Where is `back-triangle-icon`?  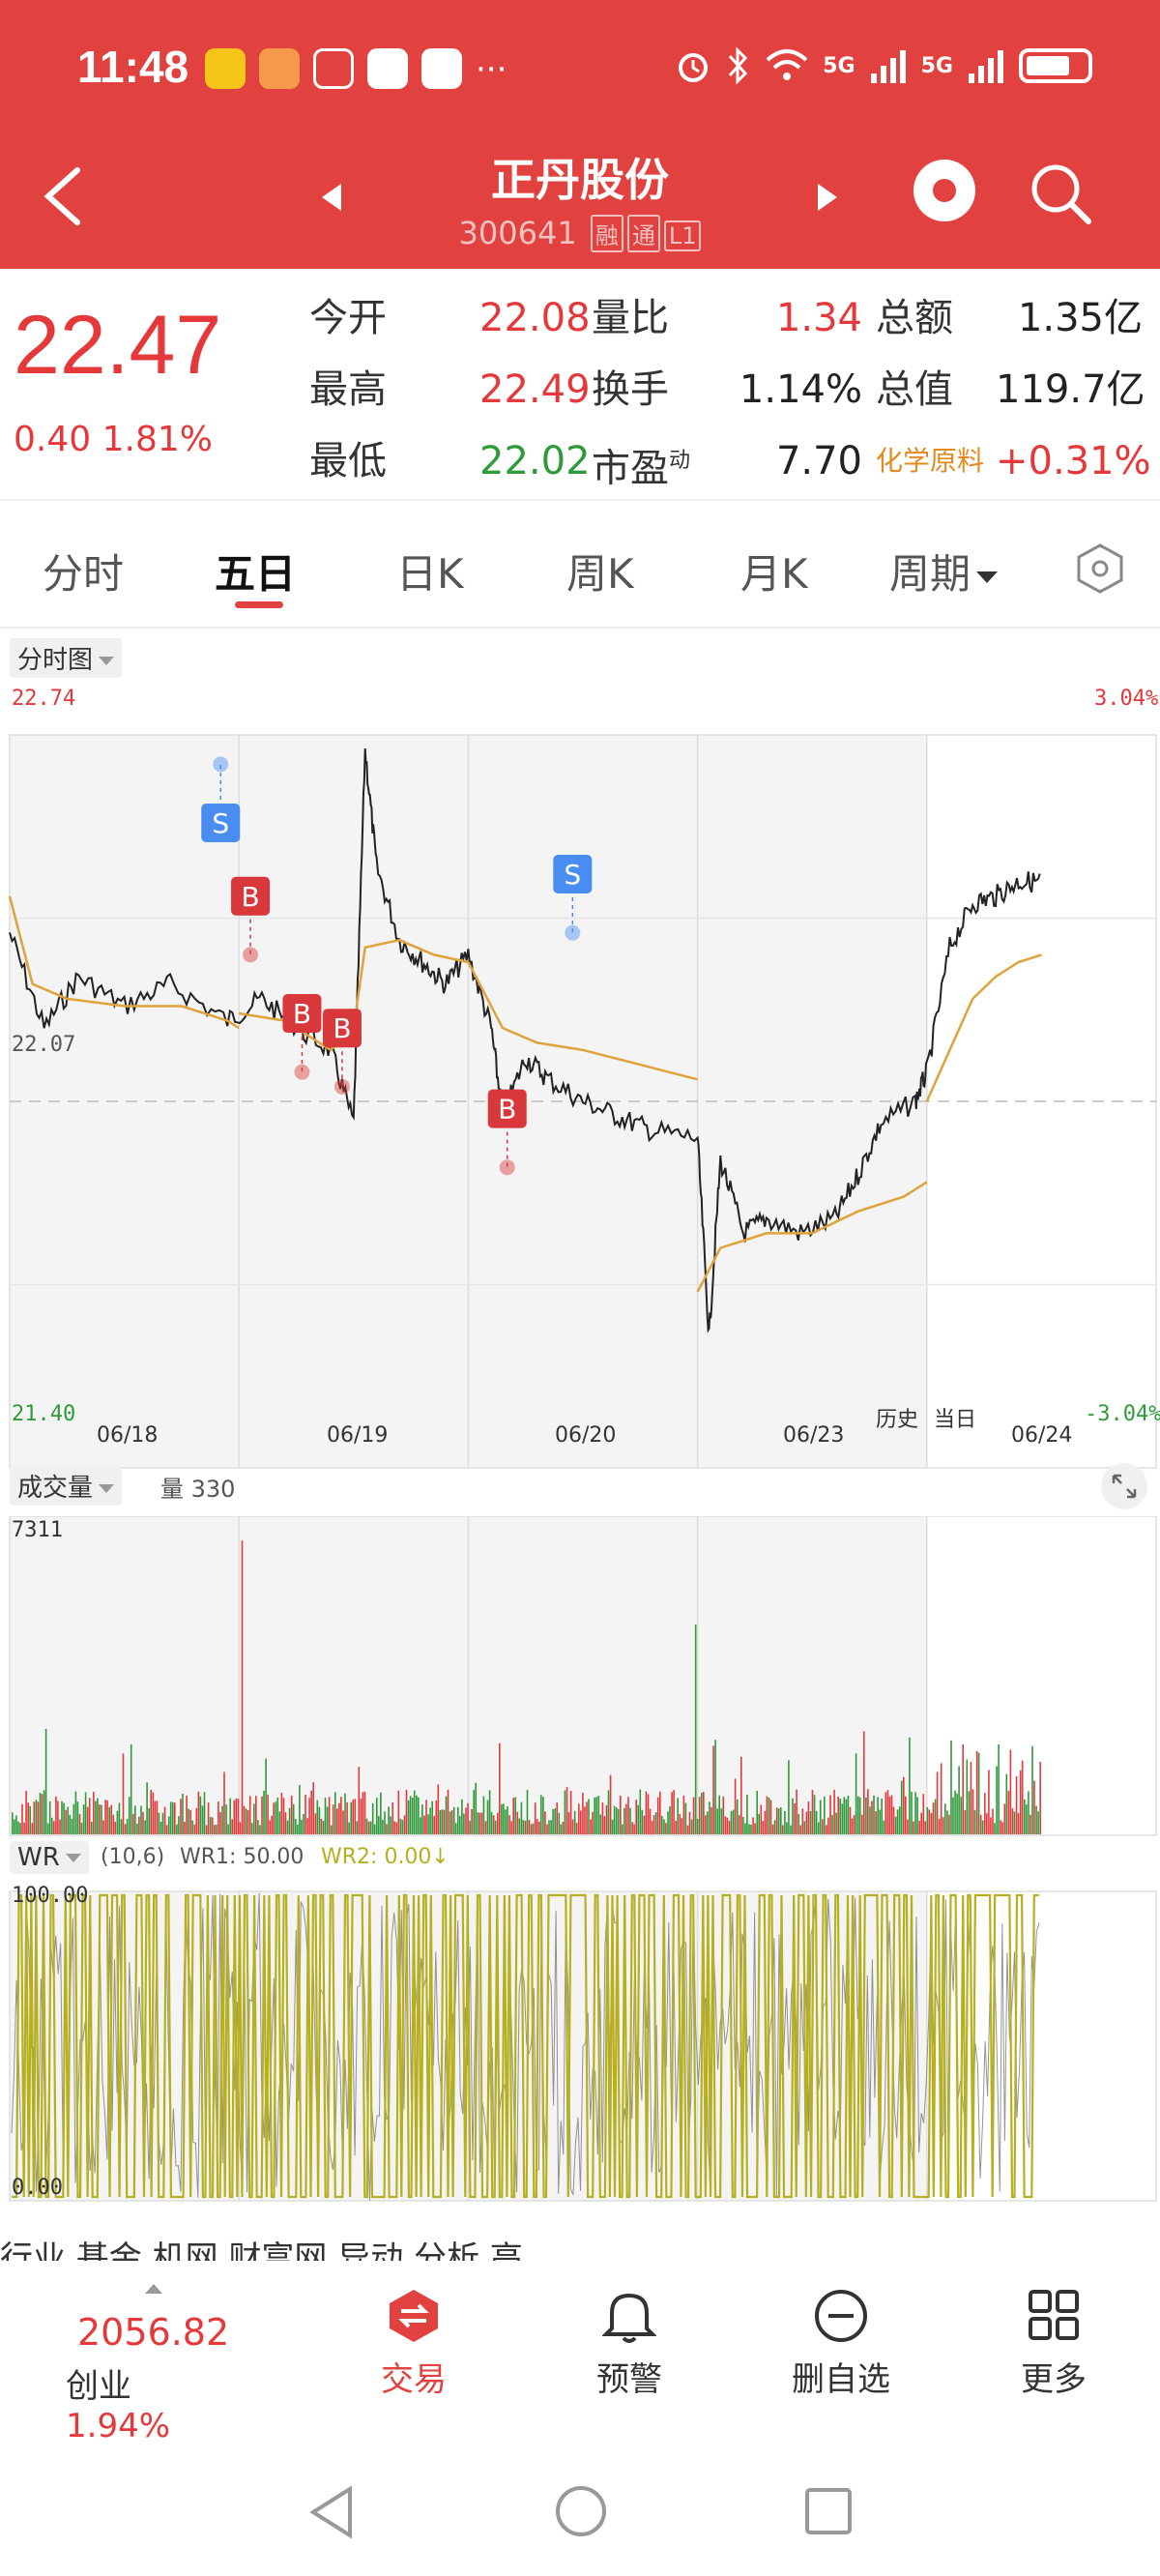
back-triangle-icon is located at coordinates (332, 2512).